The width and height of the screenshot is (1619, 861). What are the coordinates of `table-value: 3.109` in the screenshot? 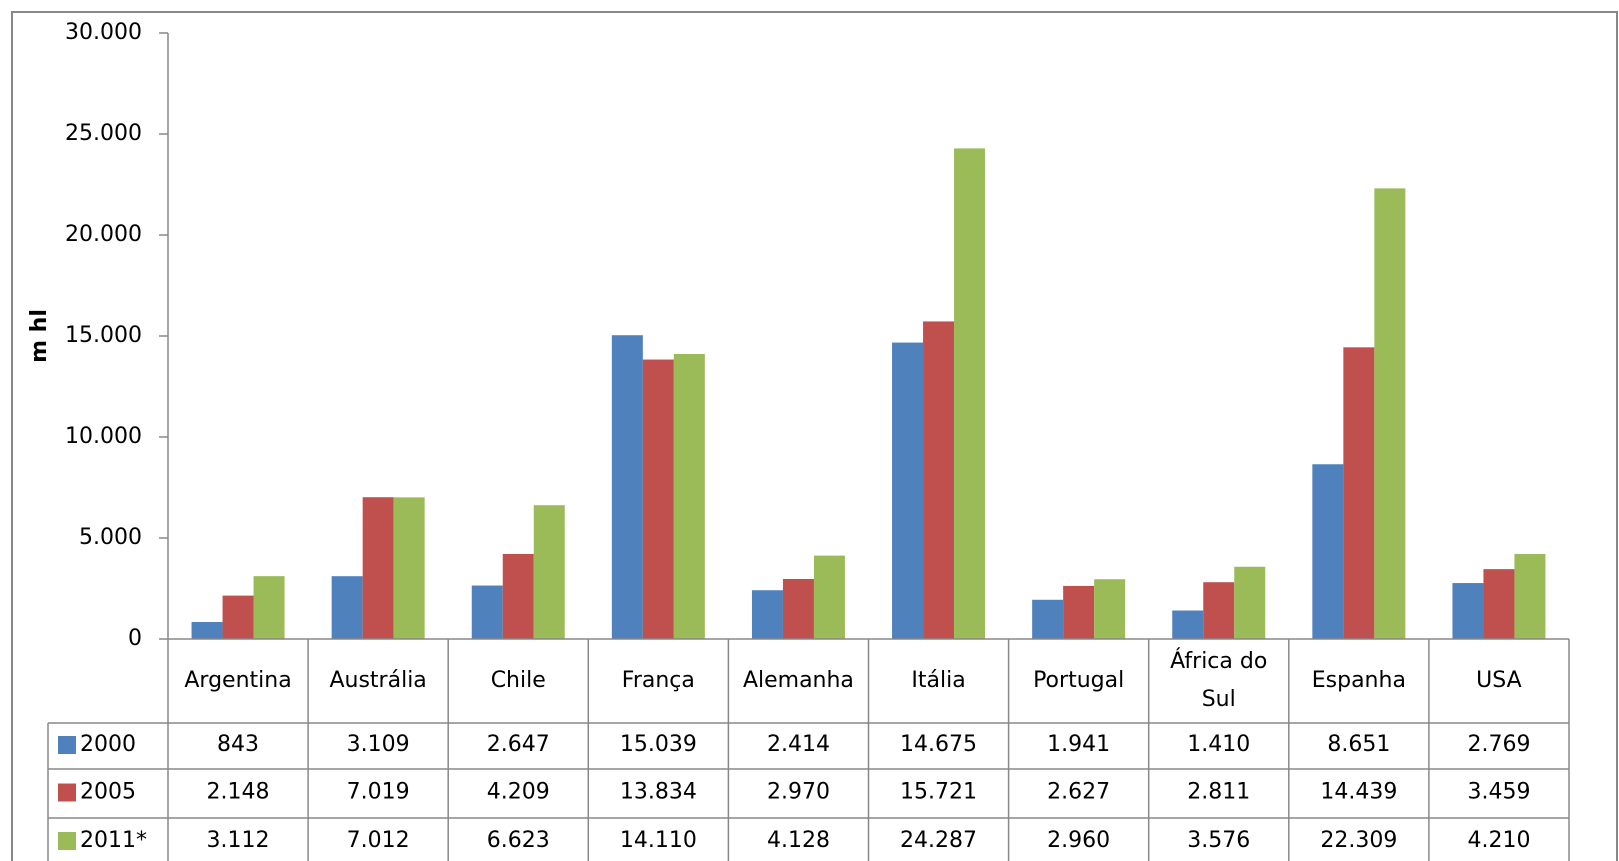 It's located at (378, 744).